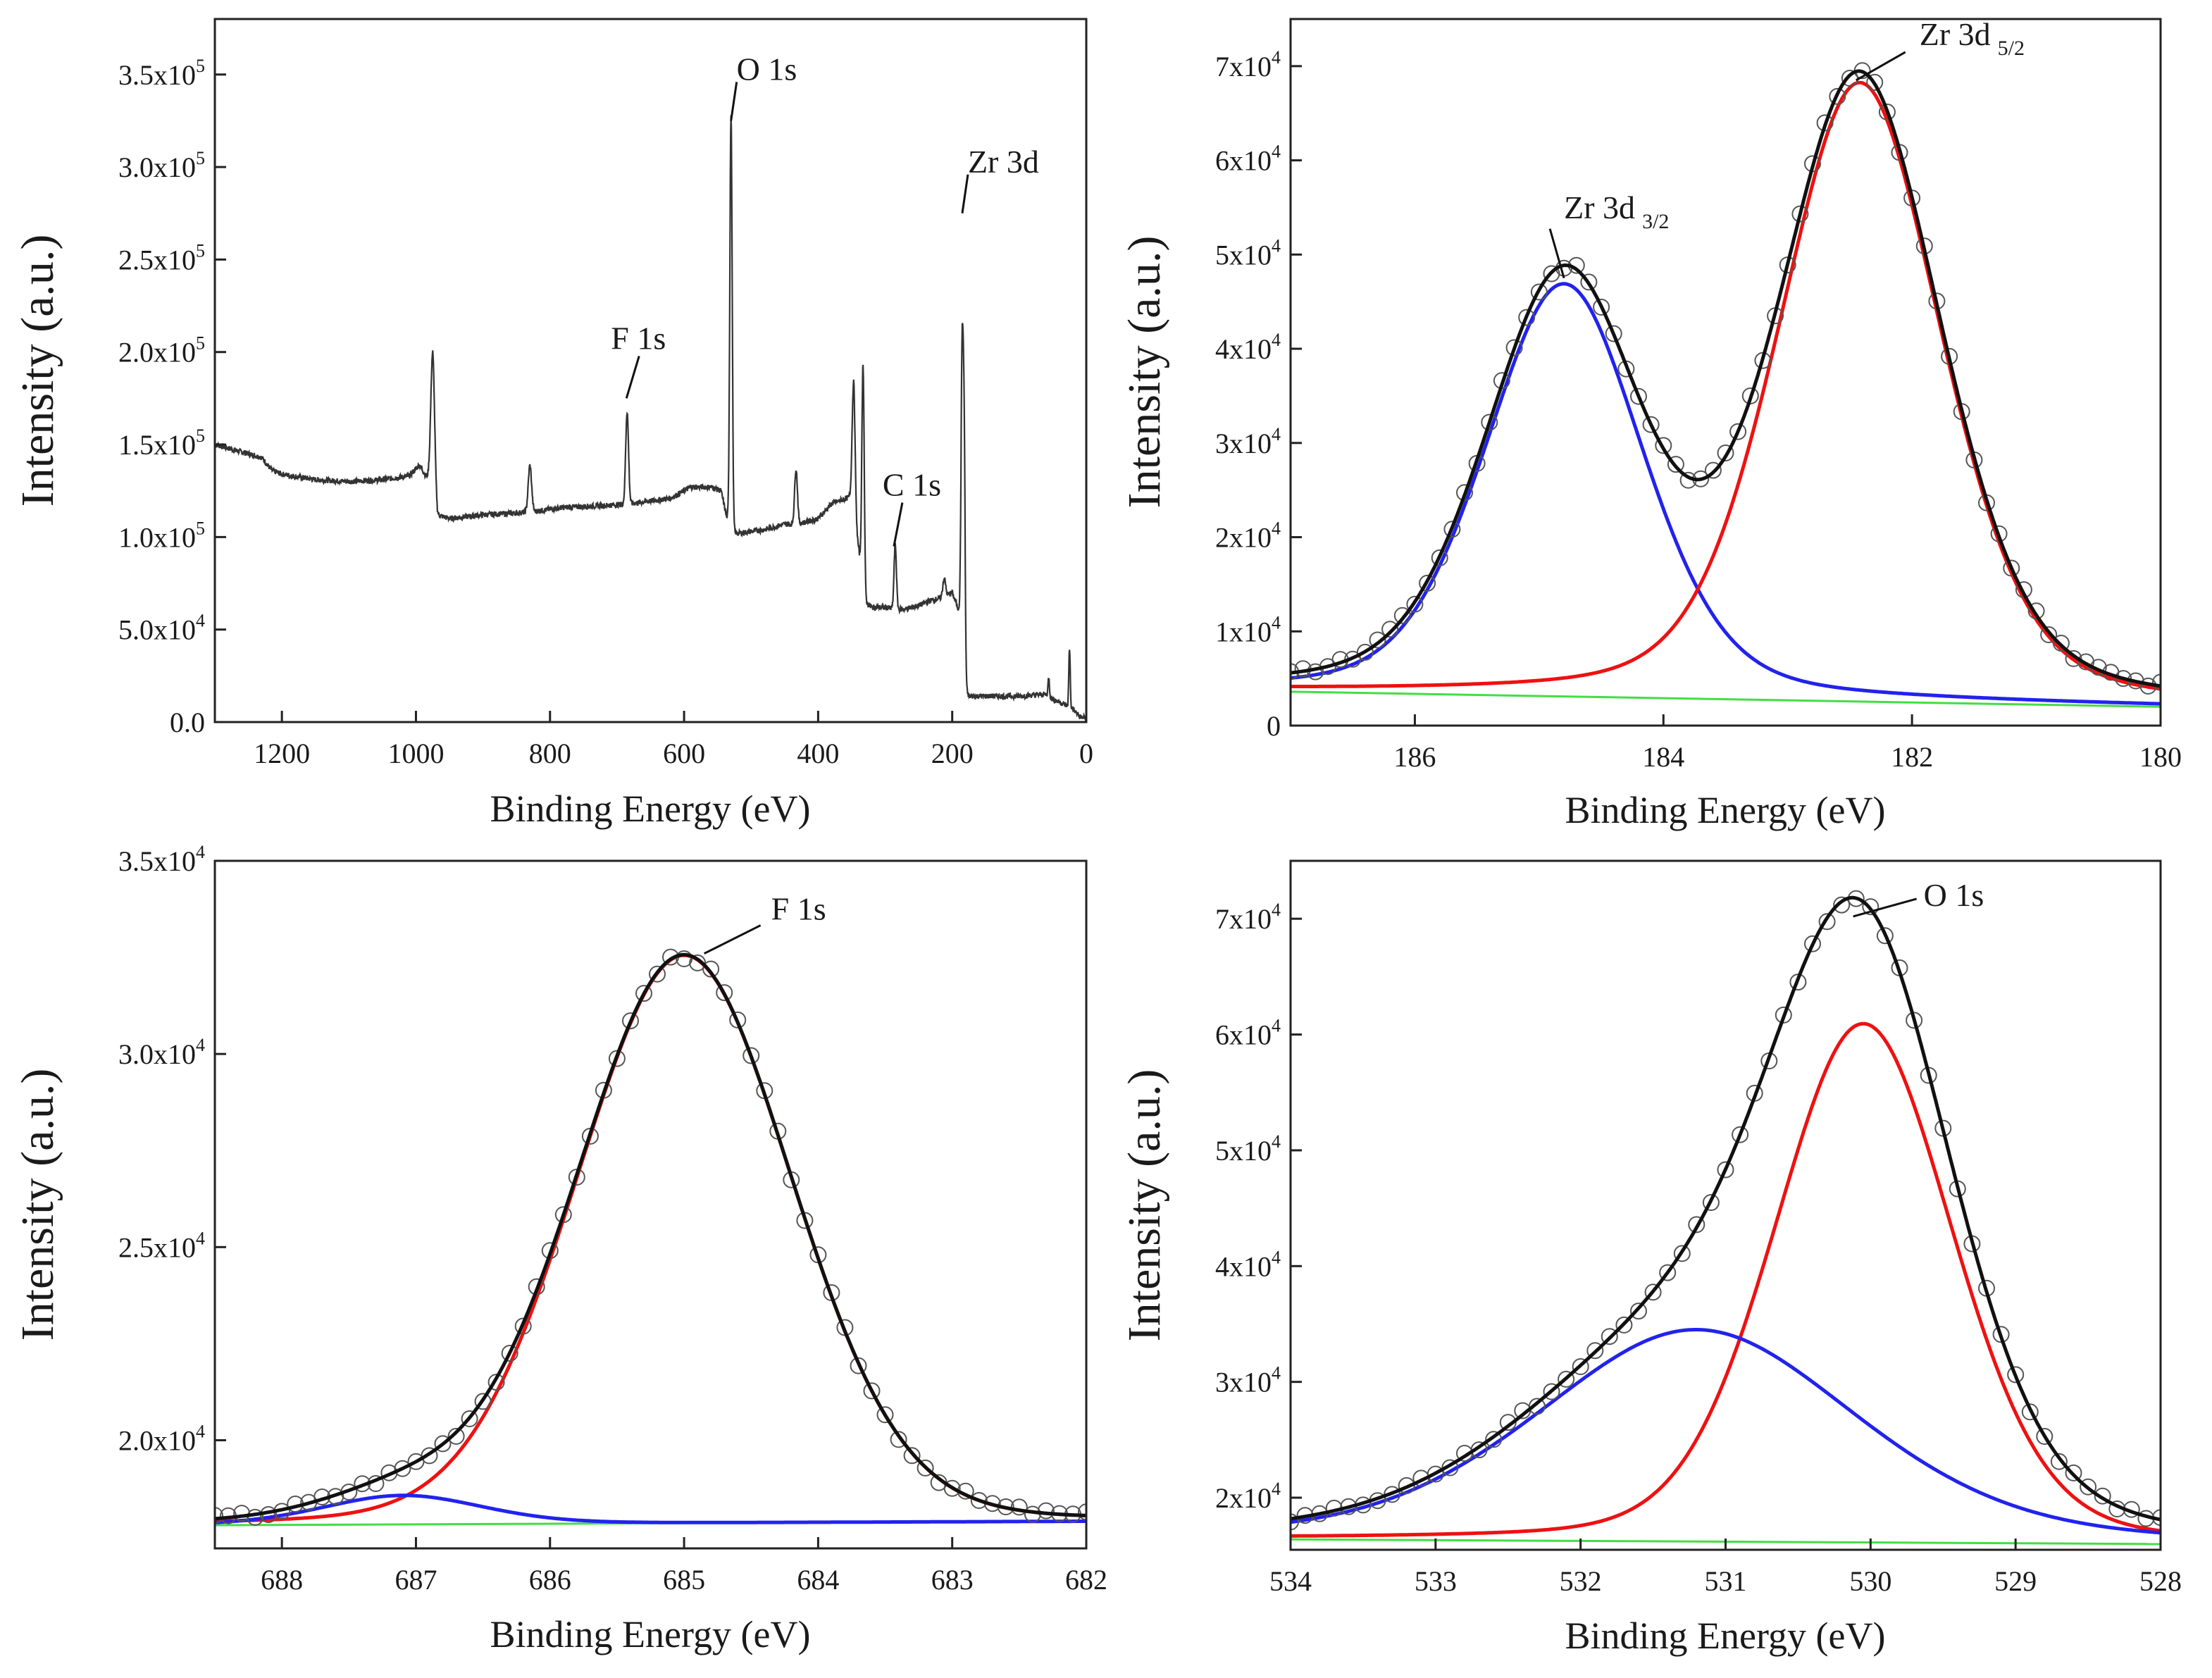 The width and height of the screenshot is (2212, 1678). I want to click on f1s-y-tick-label: 2.5x10⁴, so click(161, 1245).